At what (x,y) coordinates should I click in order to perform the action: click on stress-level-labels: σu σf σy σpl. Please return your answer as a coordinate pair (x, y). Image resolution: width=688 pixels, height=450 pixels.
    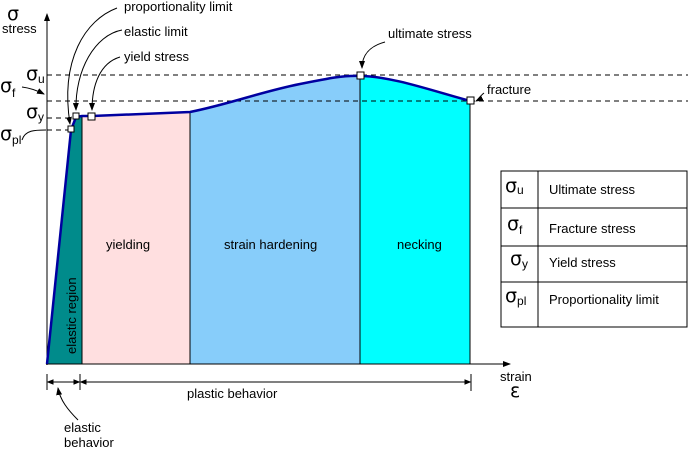
    Looking at the image, I should click on (22, 105).